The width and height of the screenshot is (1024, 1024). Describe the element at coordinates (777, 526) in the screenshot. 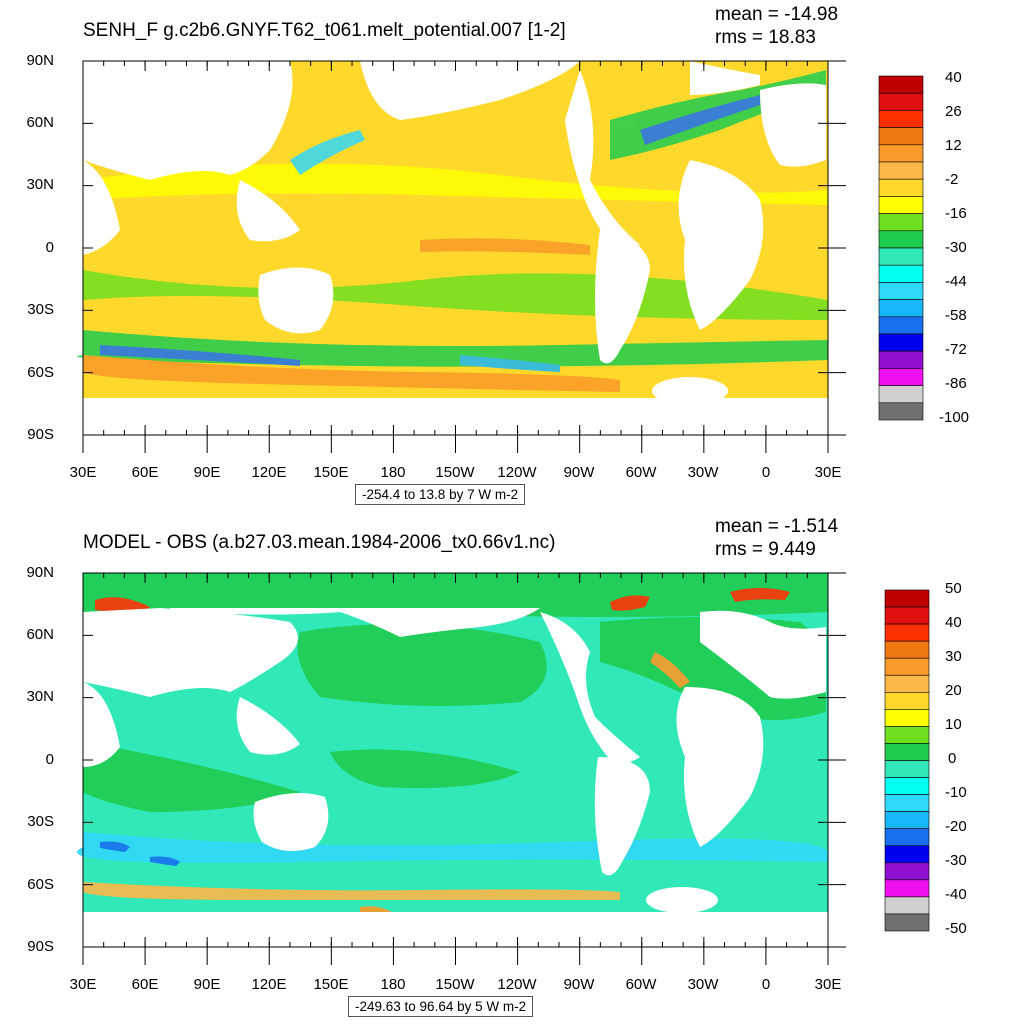

I see `mean-value: mean = -1.514` at that location.